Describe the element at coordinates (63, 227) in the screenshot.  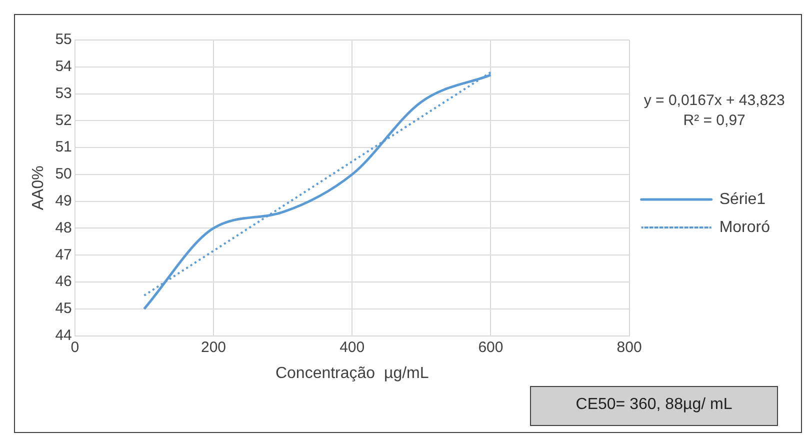
I see `y-tick-label: 48` at that location.